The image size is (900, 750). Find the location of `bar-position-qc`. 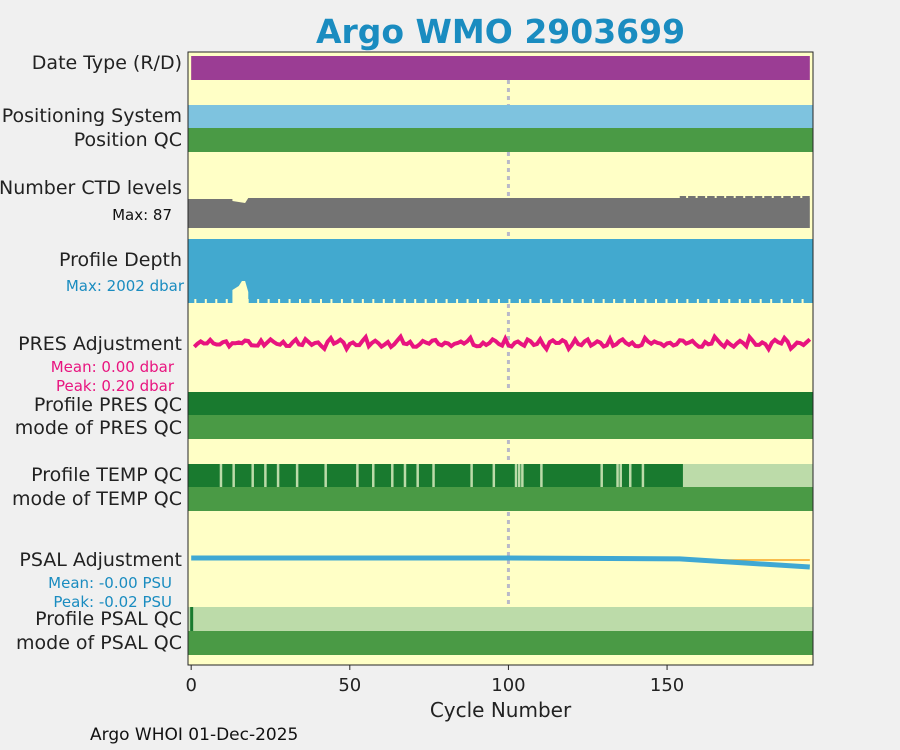

bar-position-qc is located at coordinates (500, 140).